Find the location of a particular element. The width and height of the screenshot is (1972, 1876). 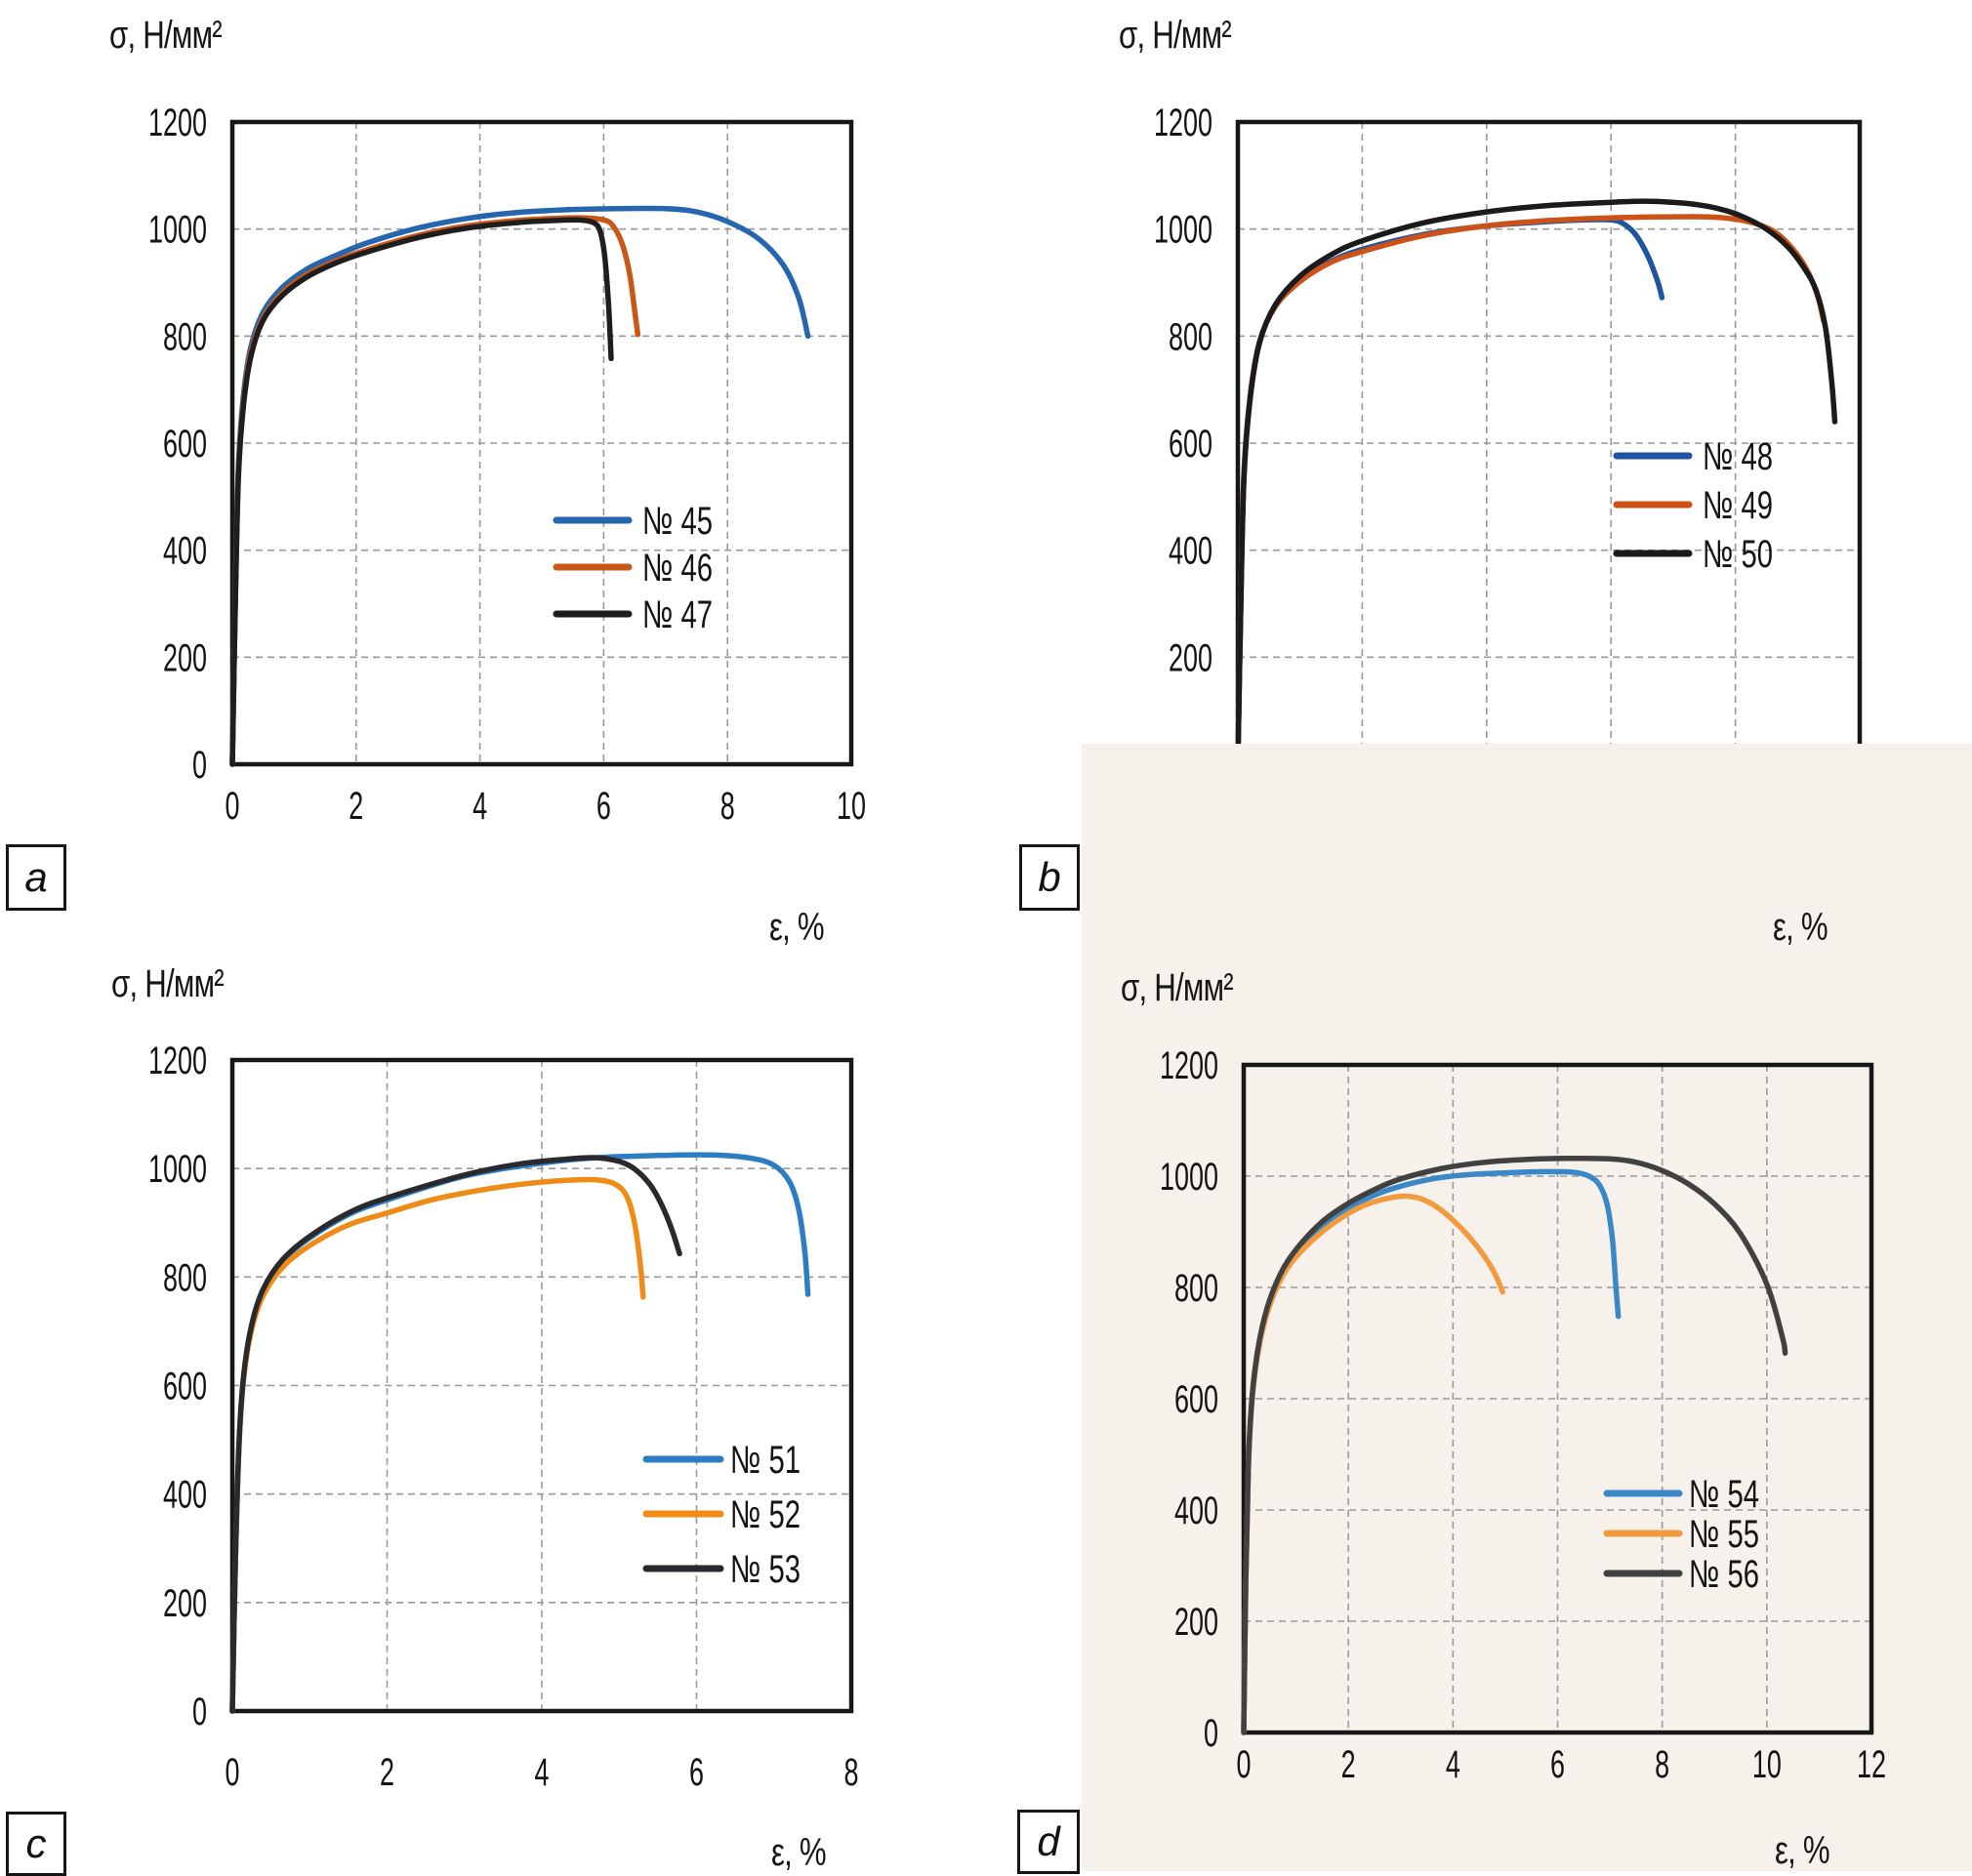

panel-c-xtick-4: 4 is located at coordinates (542, 1772).